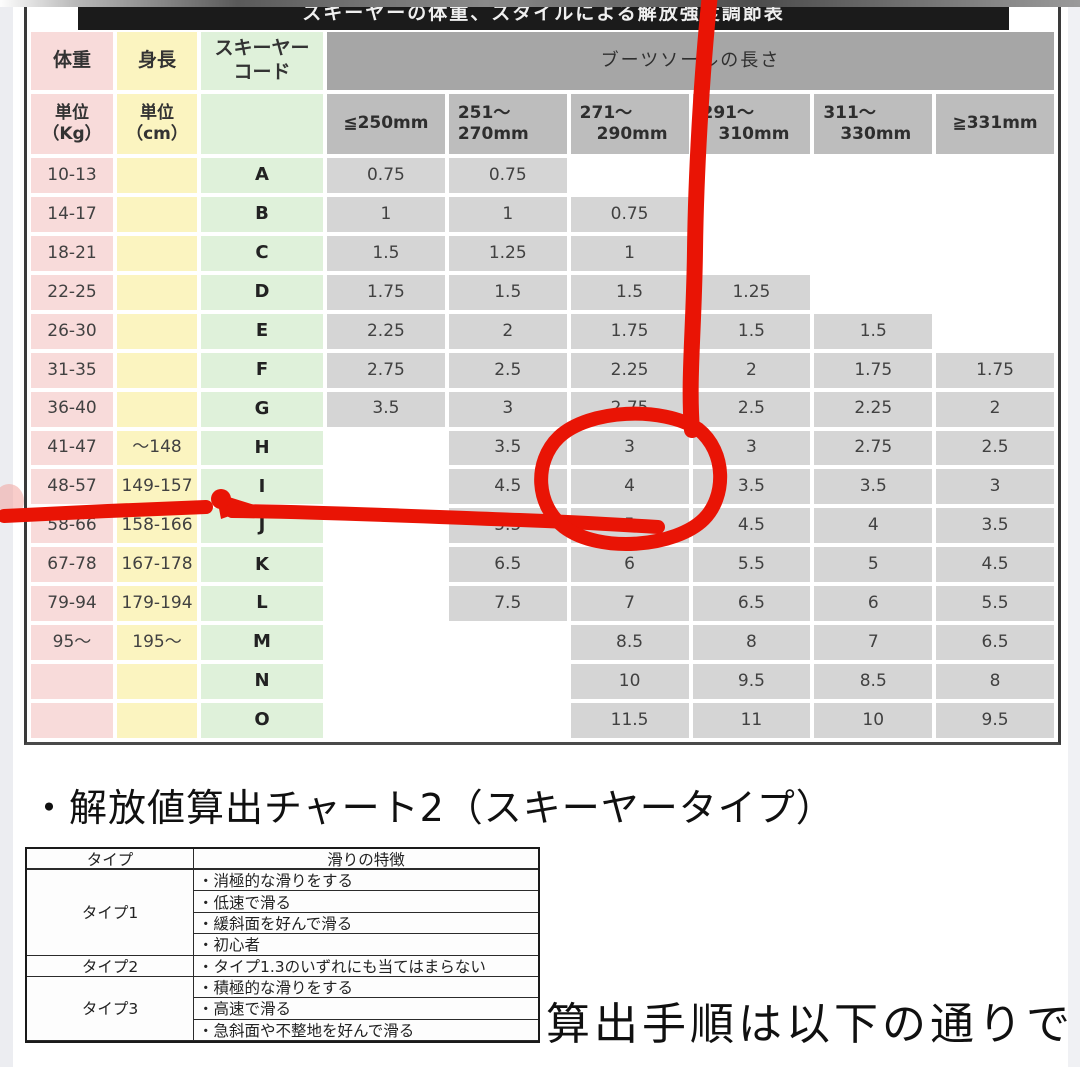 This screenshot has width=1080, height=1080. Describe the element at coordinates (262, 682) in the screenshot. I see `skier-code-cell: N` at that location.